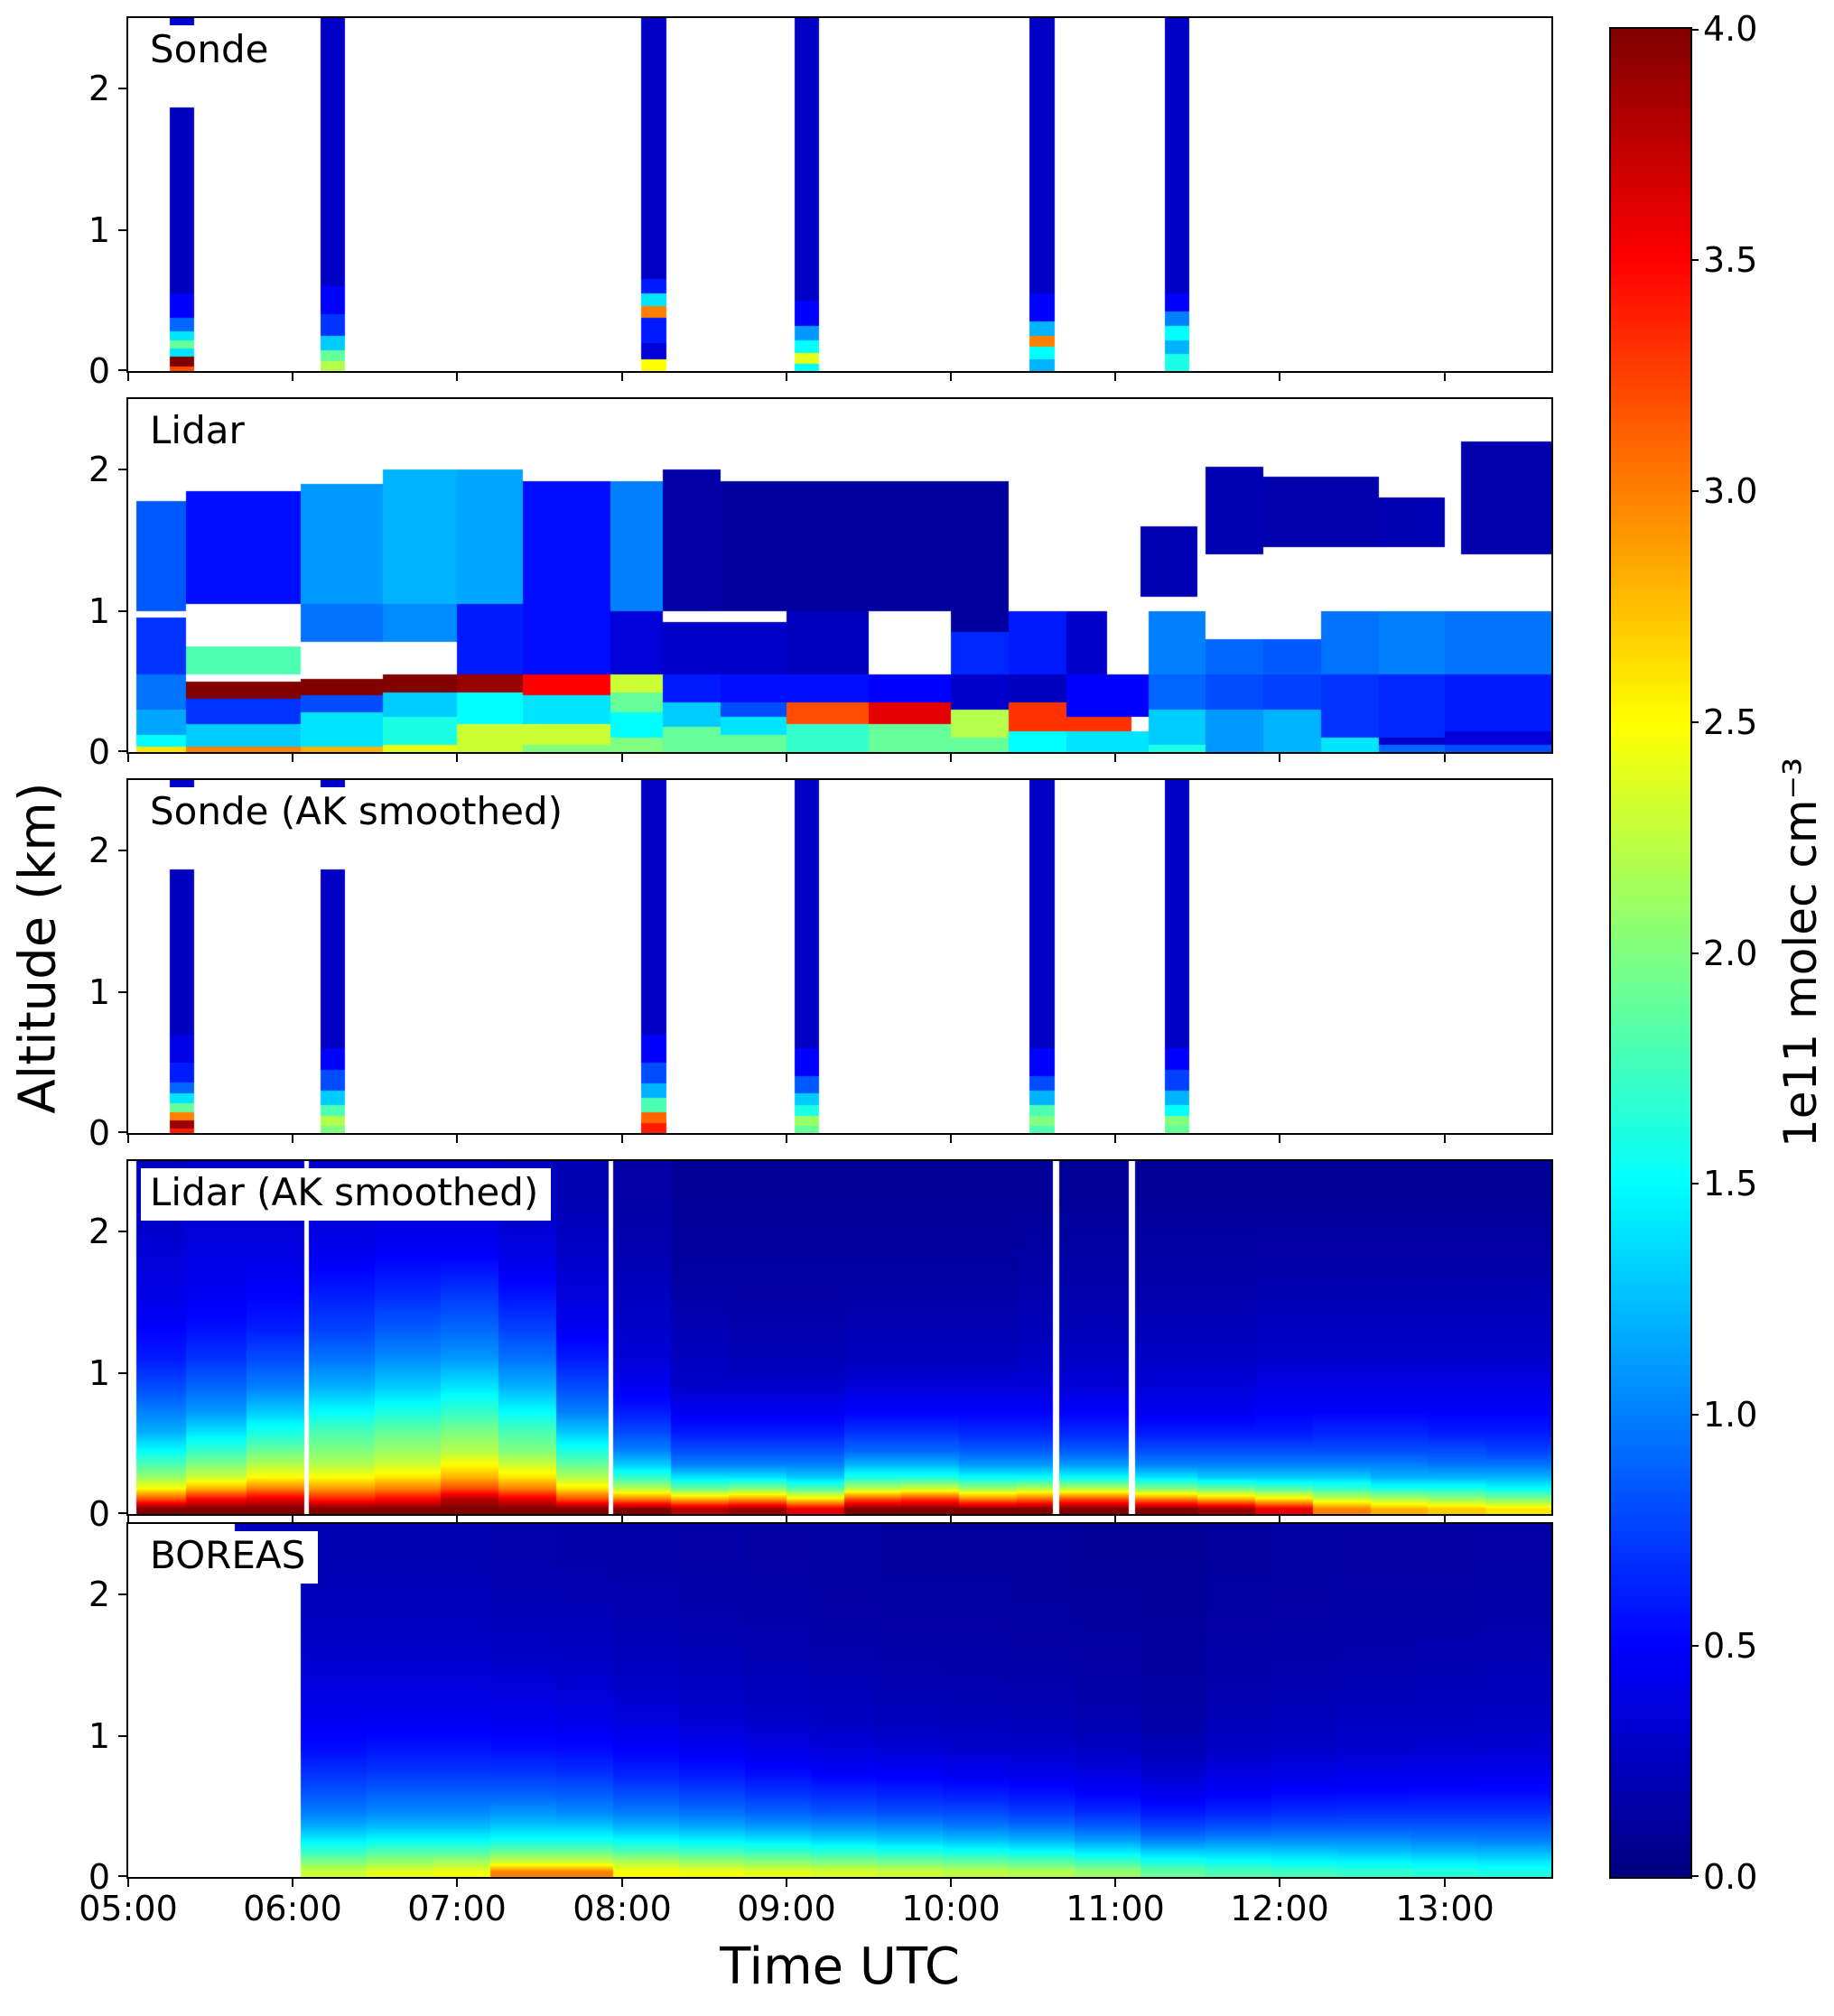  What do you see at coordinates (1650, 953) in the screenshot?
I see `colorbar-canvas` at bounding box center [1650, 953].